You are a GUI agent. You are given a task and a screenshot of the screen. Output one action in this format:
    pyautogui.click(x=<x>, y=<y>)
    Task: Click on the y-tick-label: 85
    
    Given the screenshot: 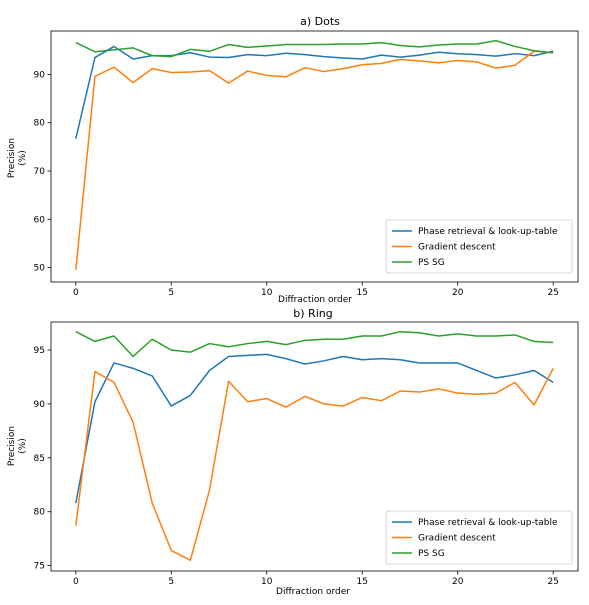 What is the action you would take?
    pyautogui.click(x=39, y=459)
    